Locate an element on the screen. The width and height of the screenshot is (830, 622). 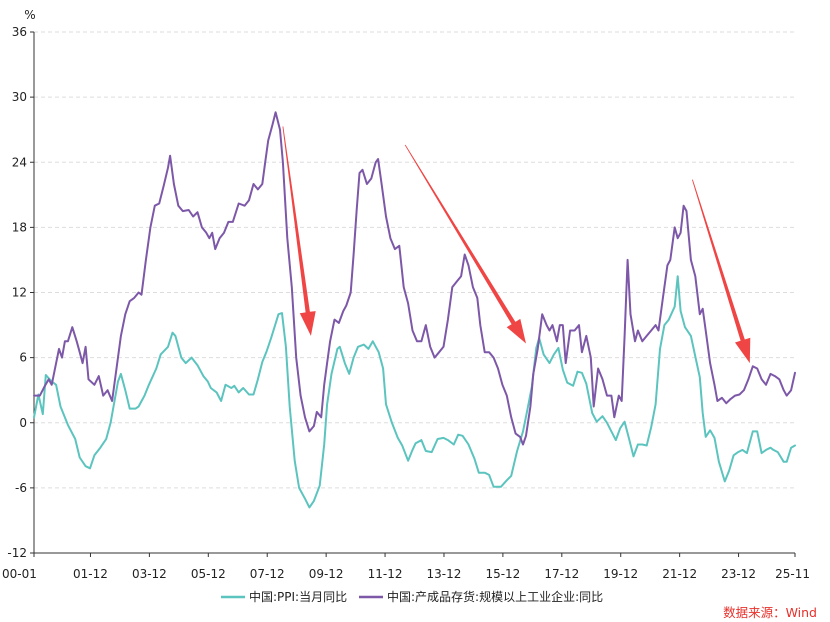
x-tick-label: 09-12 is located at coordinates (326, 574).